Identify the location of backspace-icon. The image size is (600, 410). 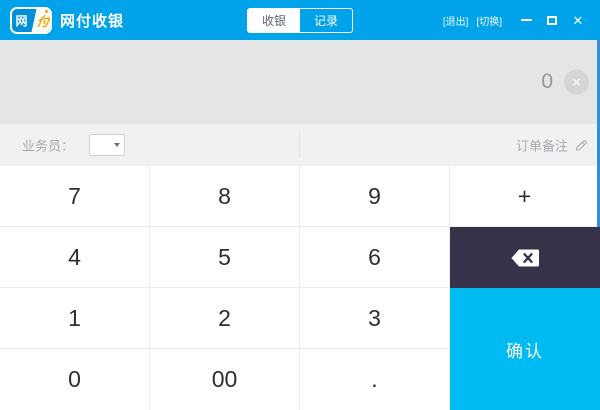
(525, 257).